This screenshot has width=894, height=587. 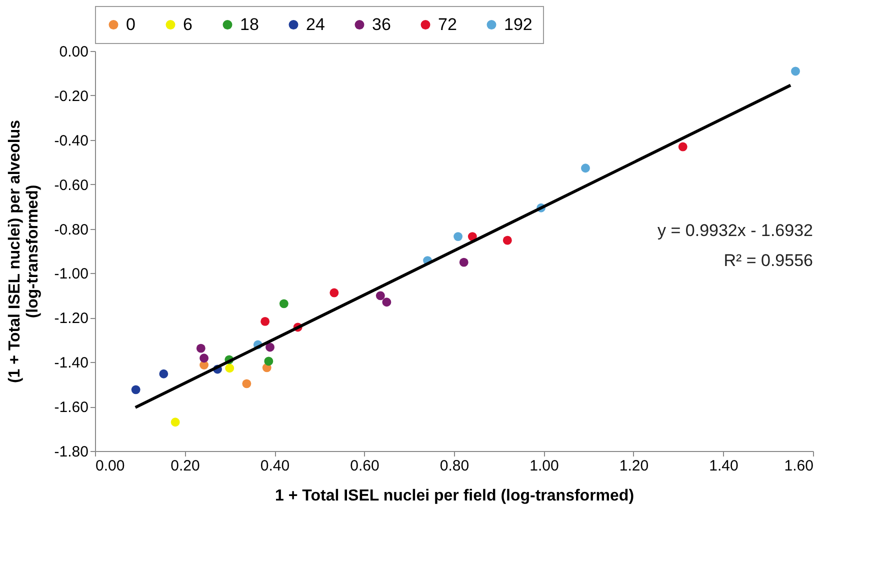 I want to click on legend-label: 36, so click(x=381, y=24).